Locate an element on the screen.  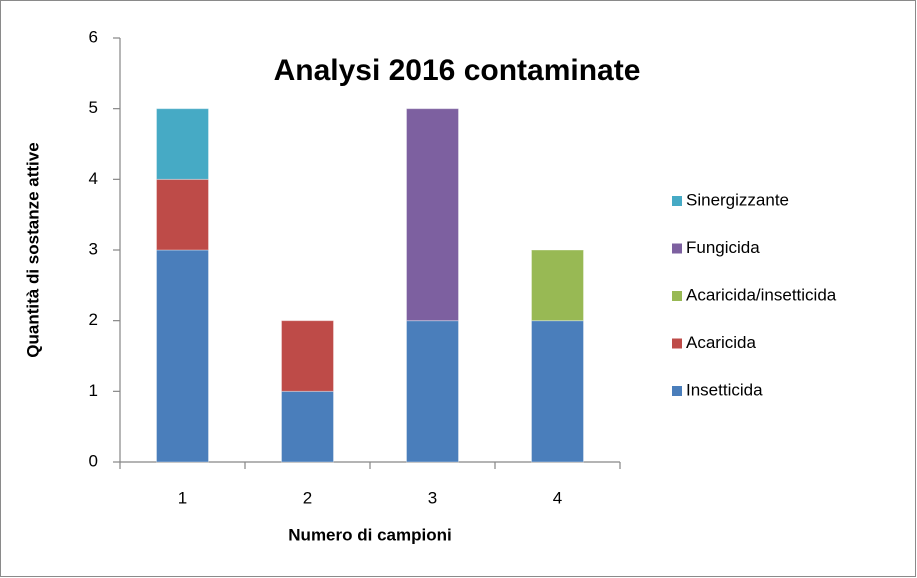
legend-label: Insetticida is located at coordinates (724, 389).